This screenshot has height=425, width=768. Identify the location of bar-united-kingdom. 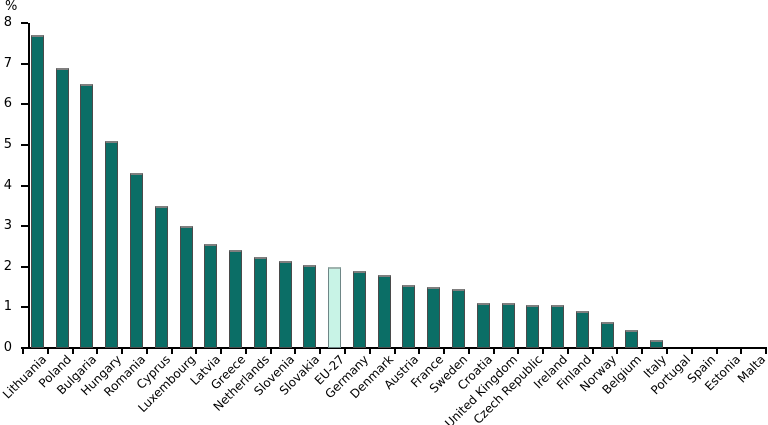
(508, 325).